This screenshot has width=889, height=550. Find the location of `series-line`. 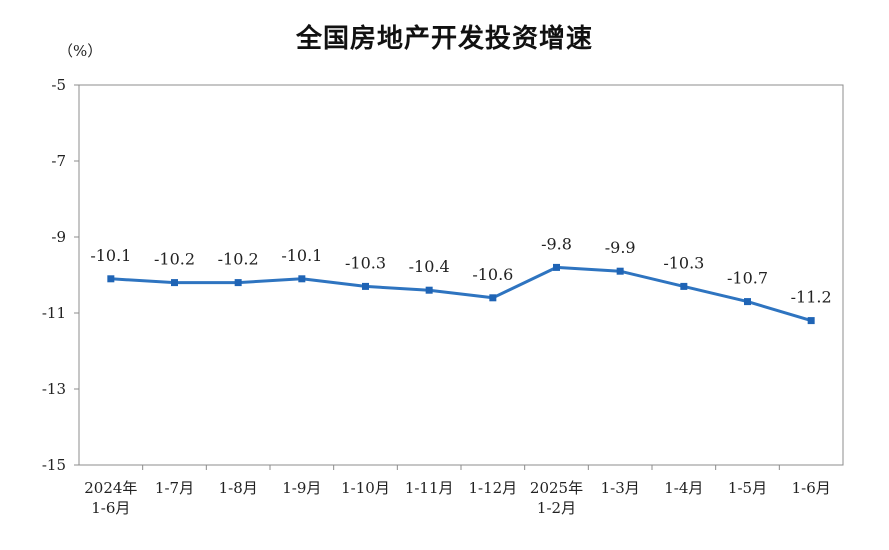

series-line is located at coordinates (461, 294).